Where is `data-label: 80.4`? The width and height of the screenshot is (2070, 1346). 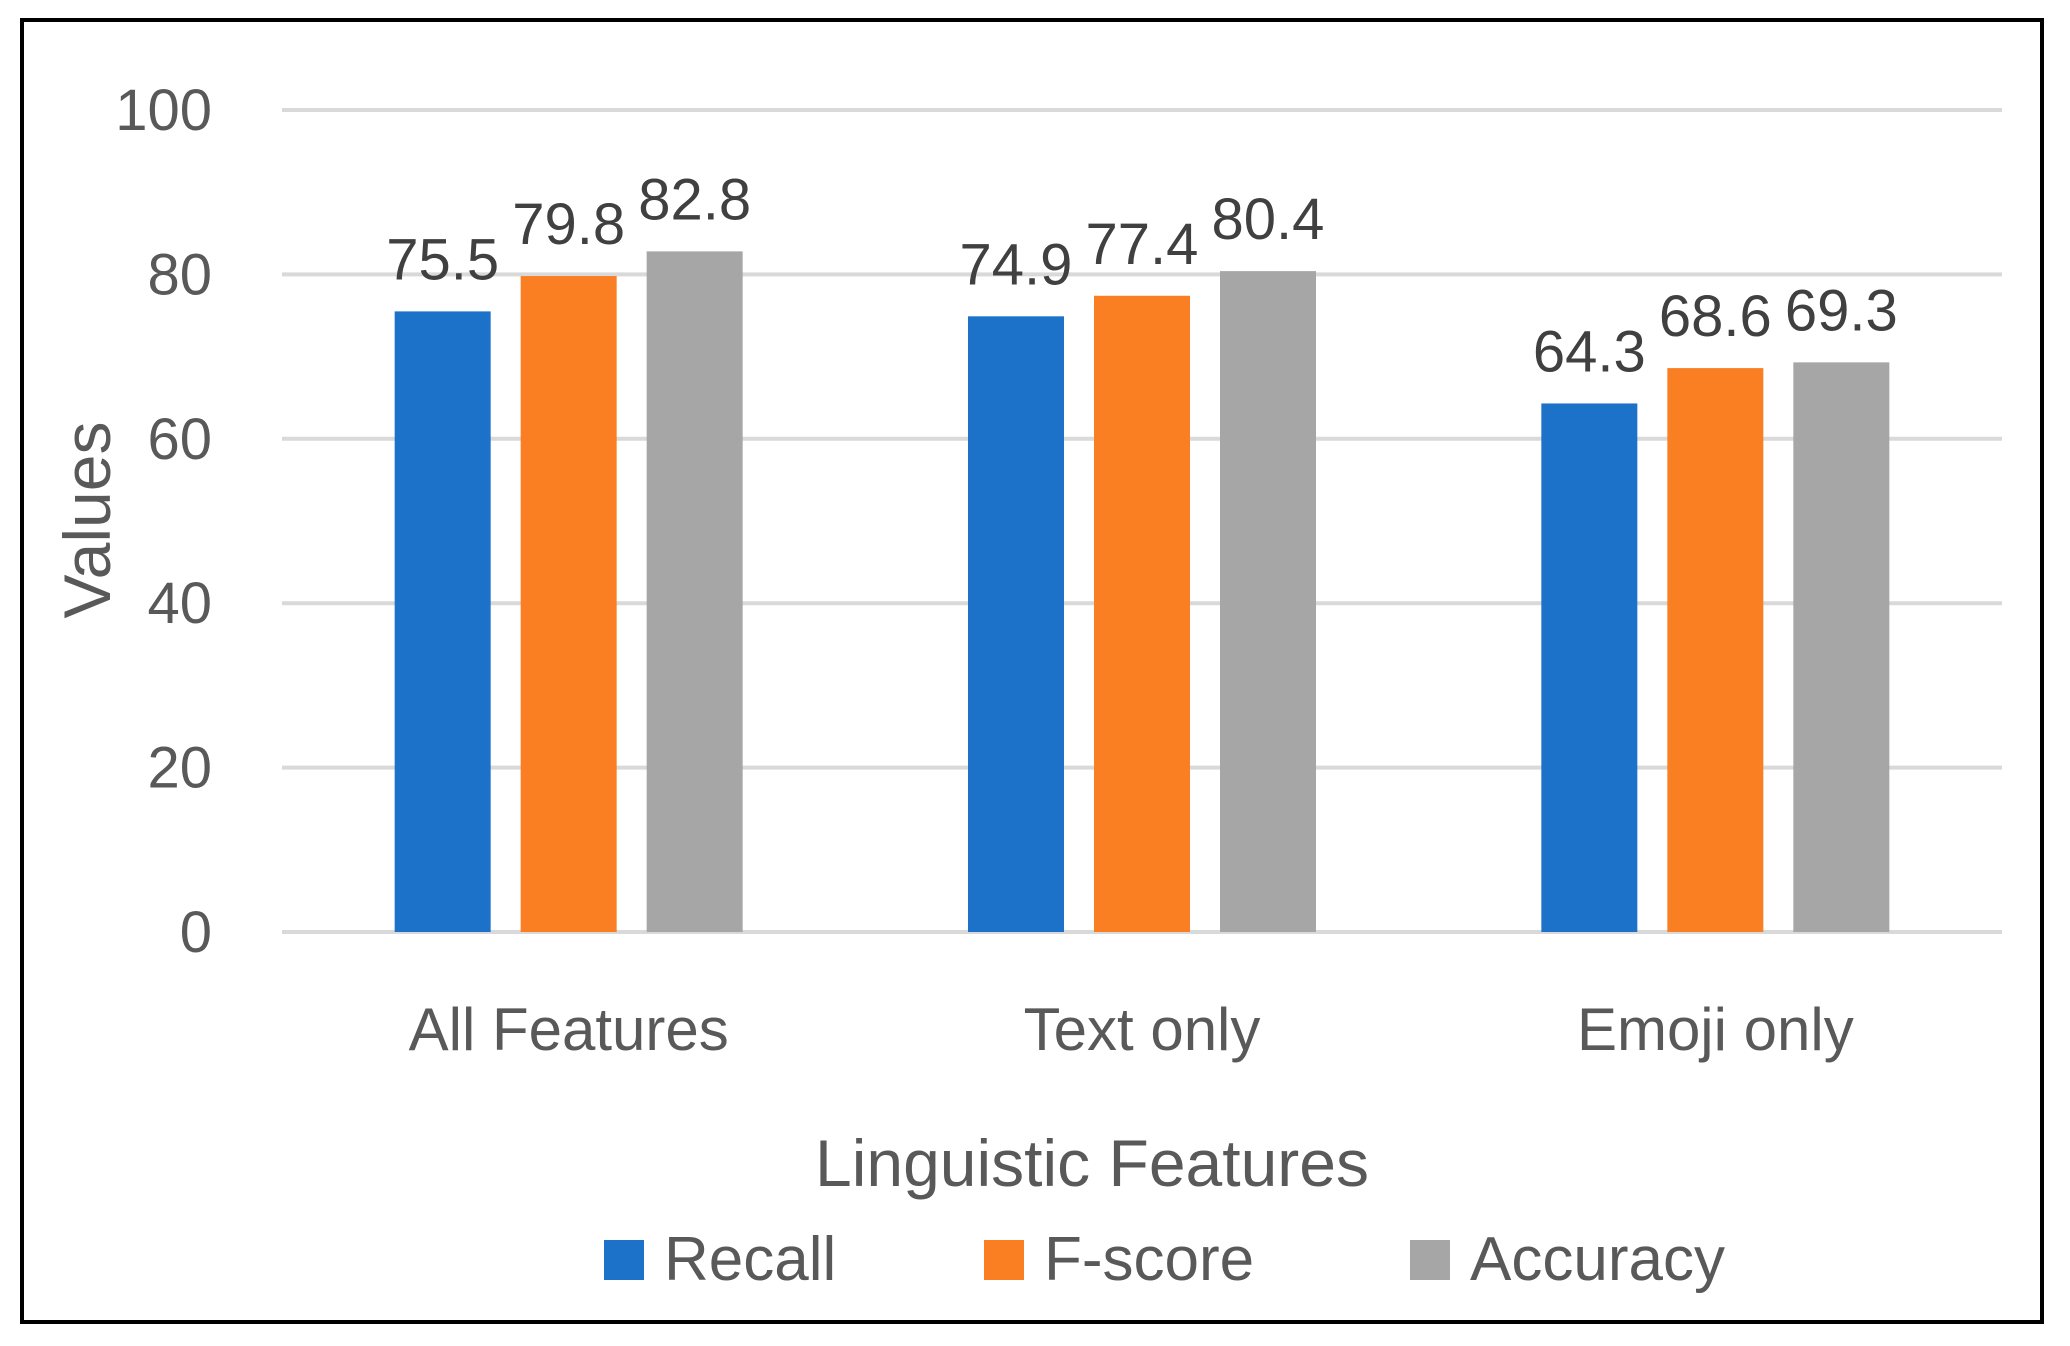
data-label: 80.4 is located at coordinates (1268, 219).